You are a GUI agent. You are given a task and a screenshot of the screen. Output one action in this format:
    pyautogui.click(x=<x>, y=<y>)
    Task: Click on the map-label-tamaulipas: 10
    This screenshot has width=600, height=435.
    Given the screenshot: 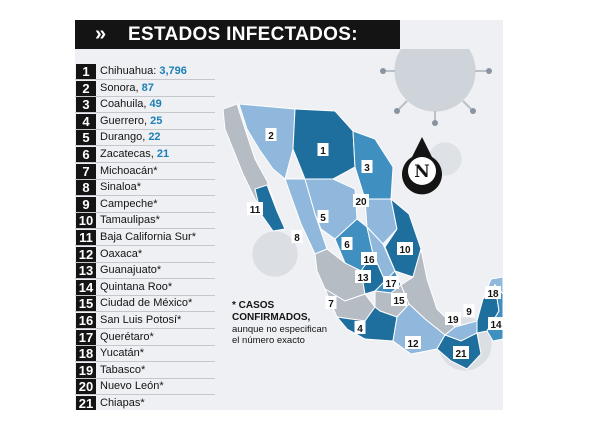 What is the action you would take?
    pyautogui.click(x=405, y=250)
    